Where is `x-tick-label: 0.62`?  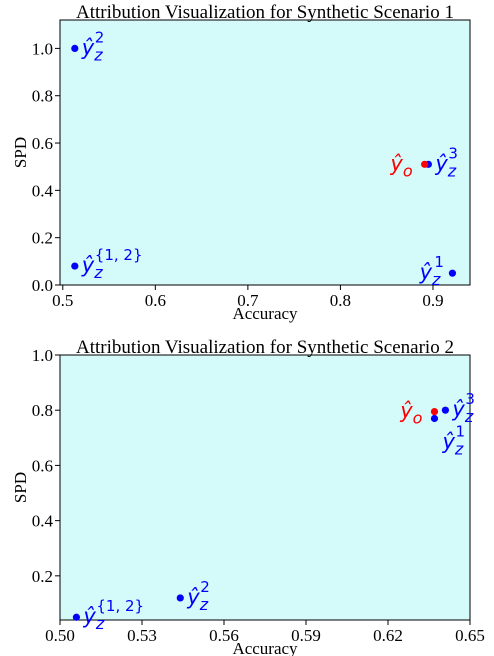
x-tick-label: 0.62 is located at coordinates (388, 635).